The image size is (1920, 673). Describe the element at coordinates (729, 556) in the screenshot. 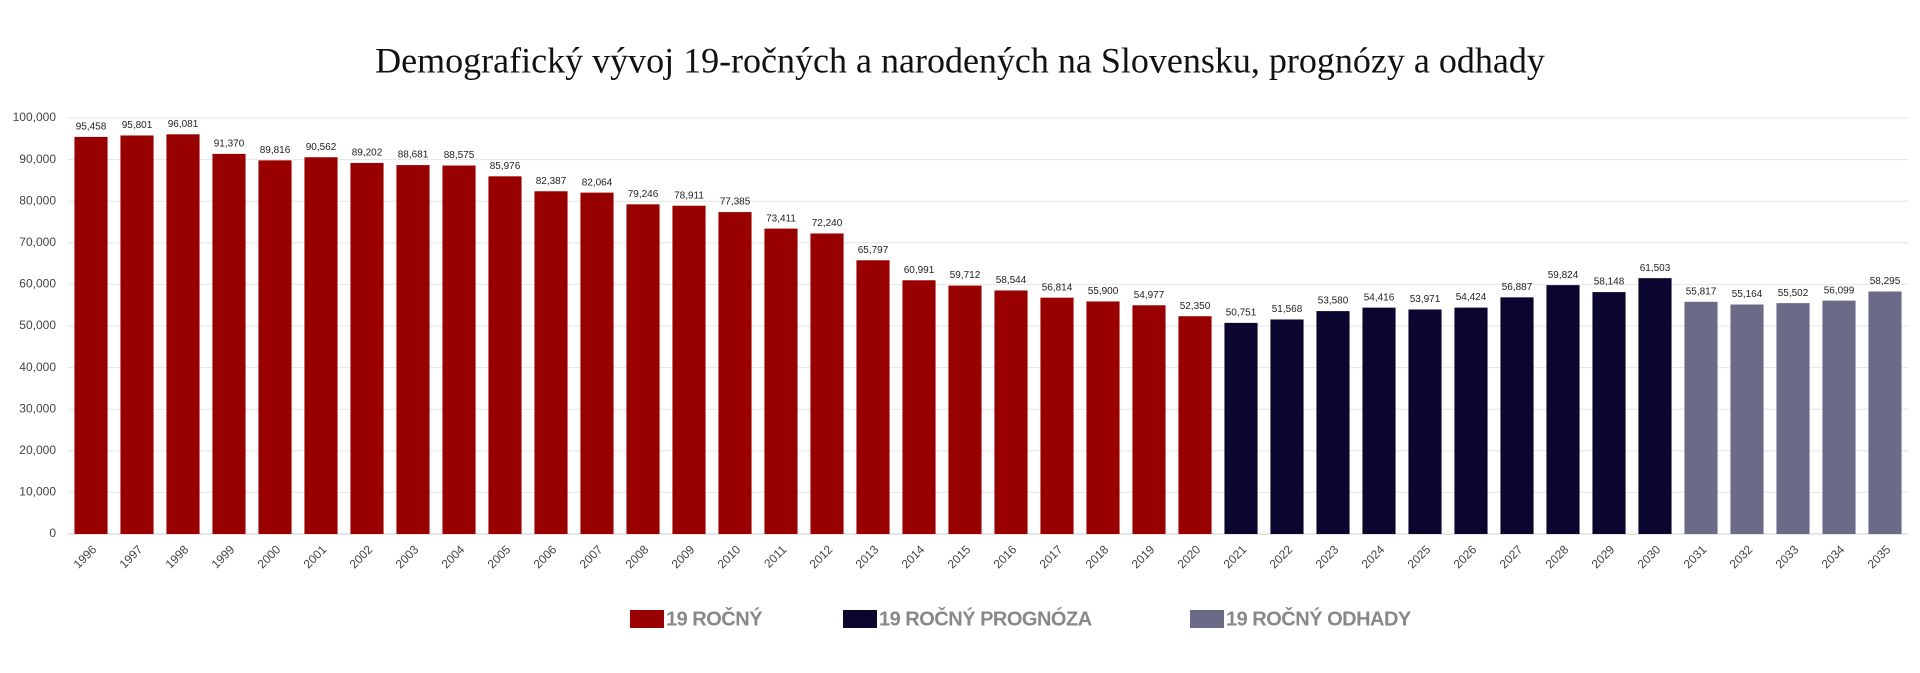

I see `x-tick-label: 2010` at that location.